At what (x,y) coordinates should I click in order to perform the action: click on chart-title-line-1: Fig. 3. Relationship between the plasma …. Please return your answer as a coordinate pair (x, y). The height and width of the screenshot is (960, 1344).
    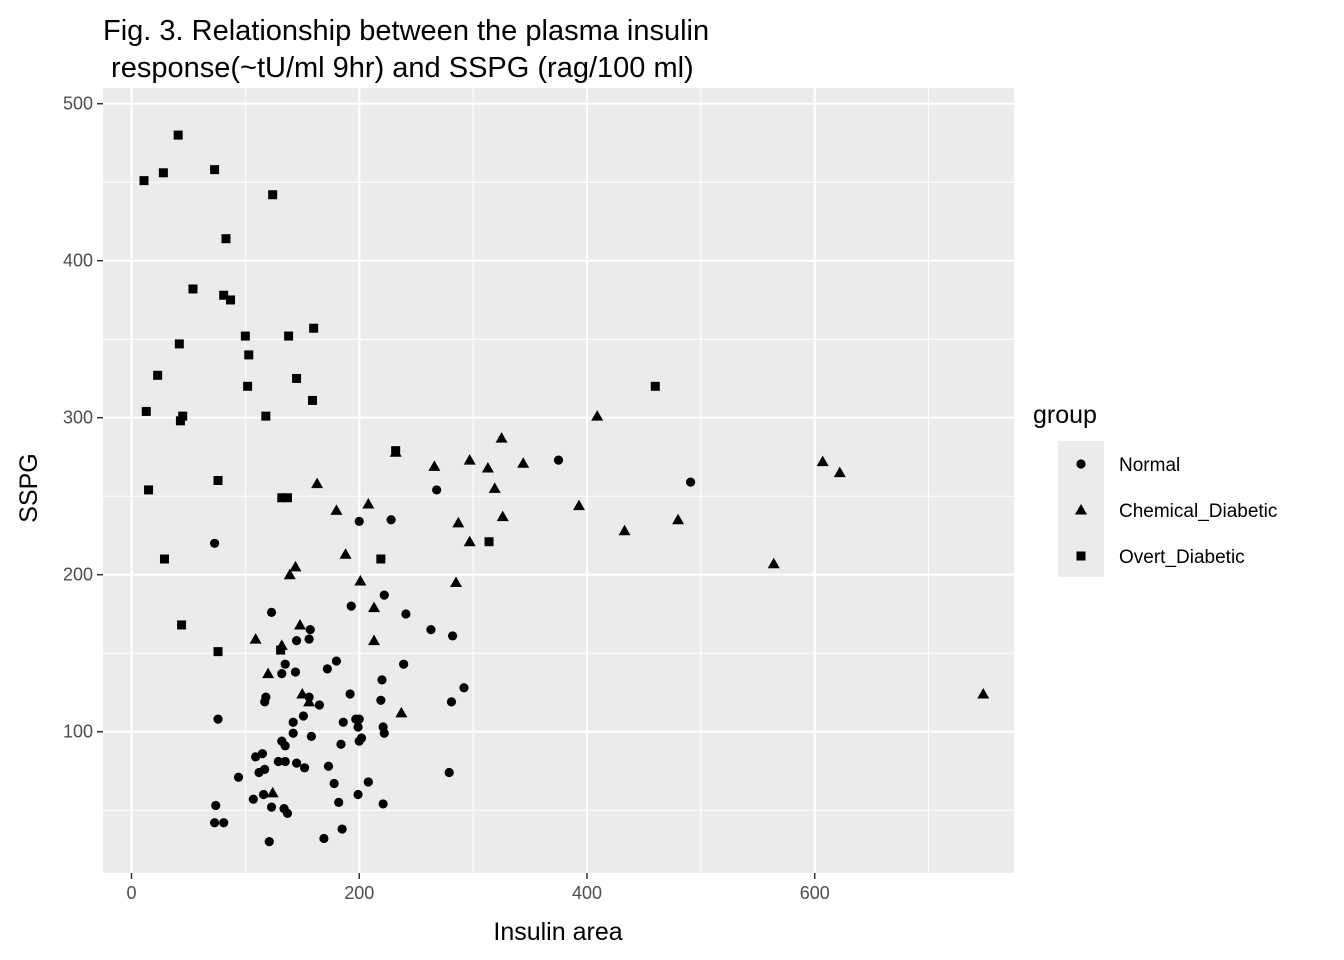
    Looking at the image, I should click on (406, 31).